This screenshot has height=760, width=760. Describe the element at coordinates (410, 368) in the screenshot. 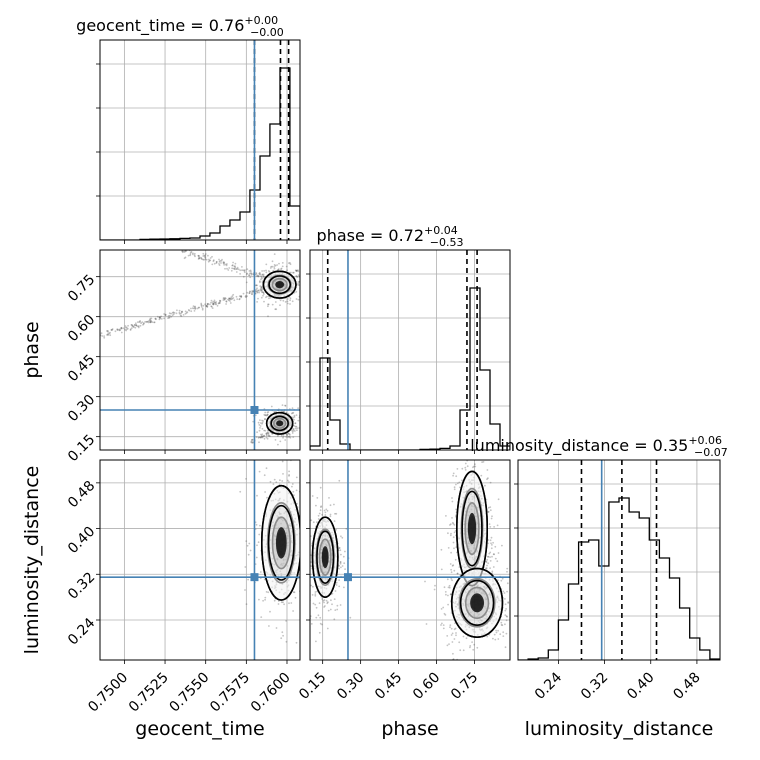

I see `histogram-step-phase` at that location.